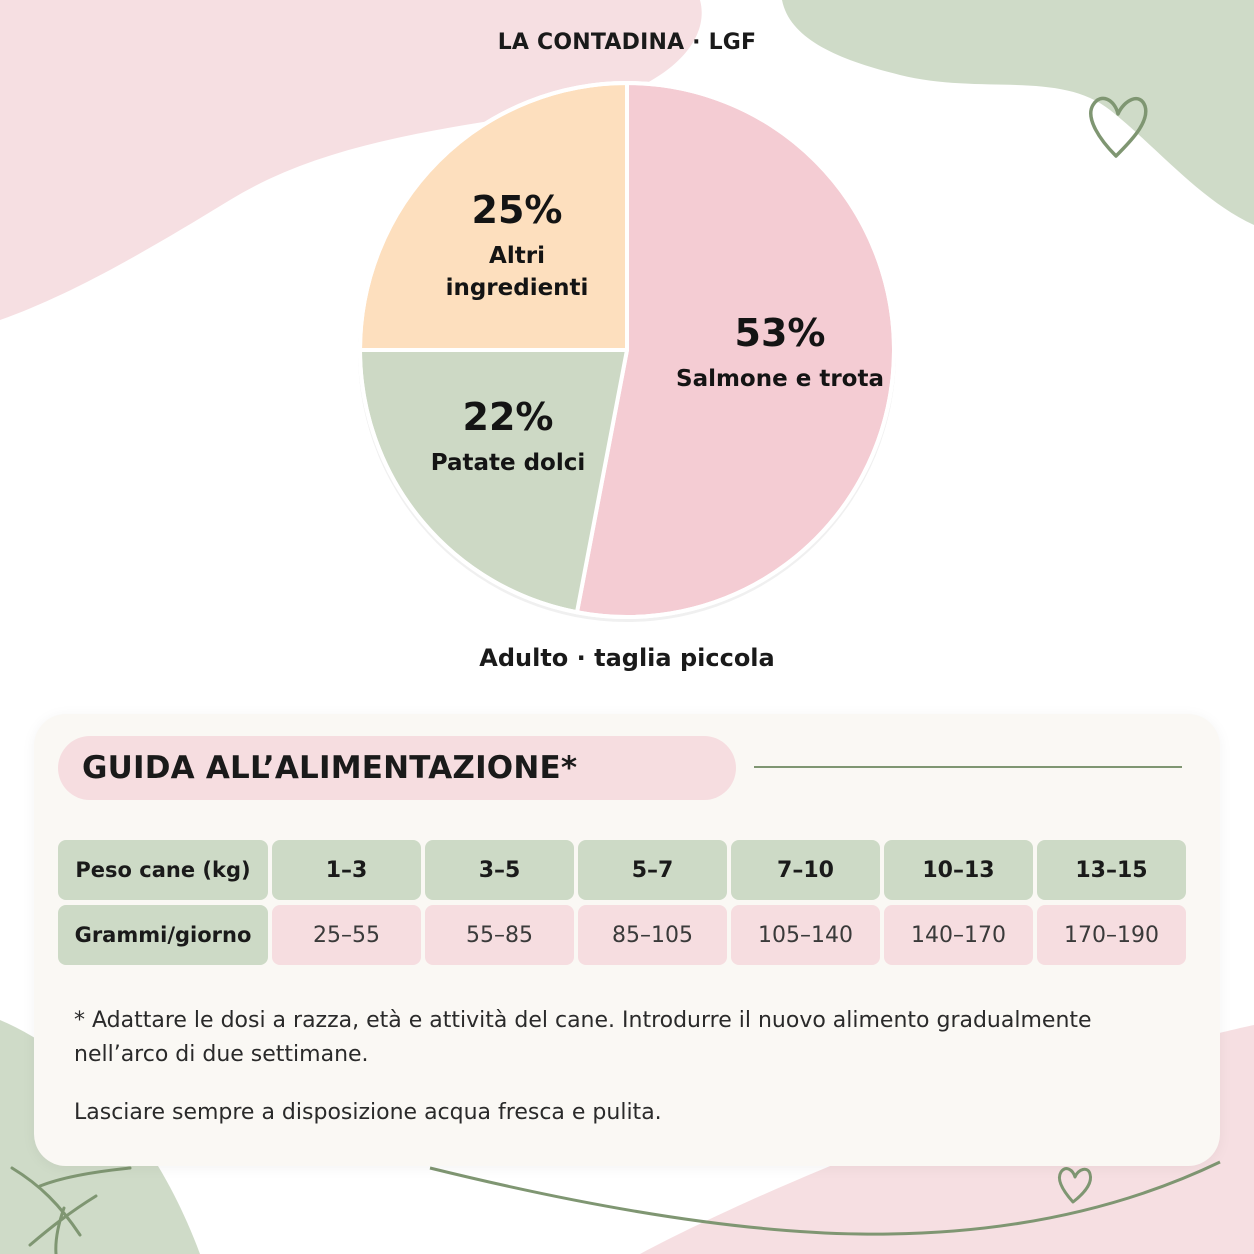 The image size is (1254, 1254). Describe the element at coordinates (652, 935) in the screenshot. I see `grams-cell: 85–105` at that location.